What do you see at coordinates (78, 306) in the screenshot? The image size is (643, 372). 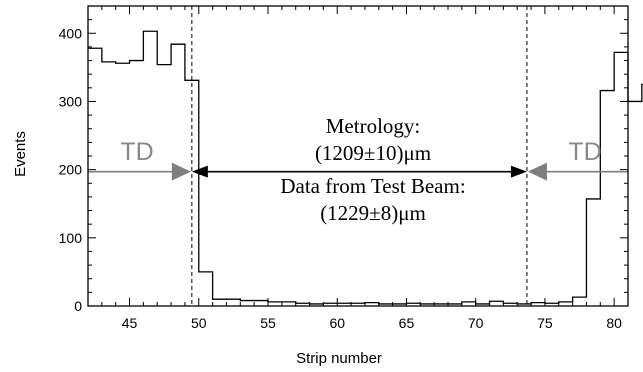 I see `y-tick-label: 0` at bounding box center [78, 306].